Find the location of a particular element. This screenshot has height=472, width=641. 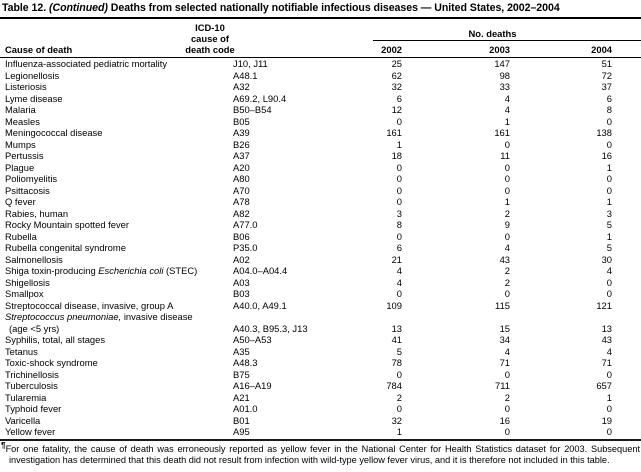

deaths-value-2003: 4 is located at coordinates (507, 98).